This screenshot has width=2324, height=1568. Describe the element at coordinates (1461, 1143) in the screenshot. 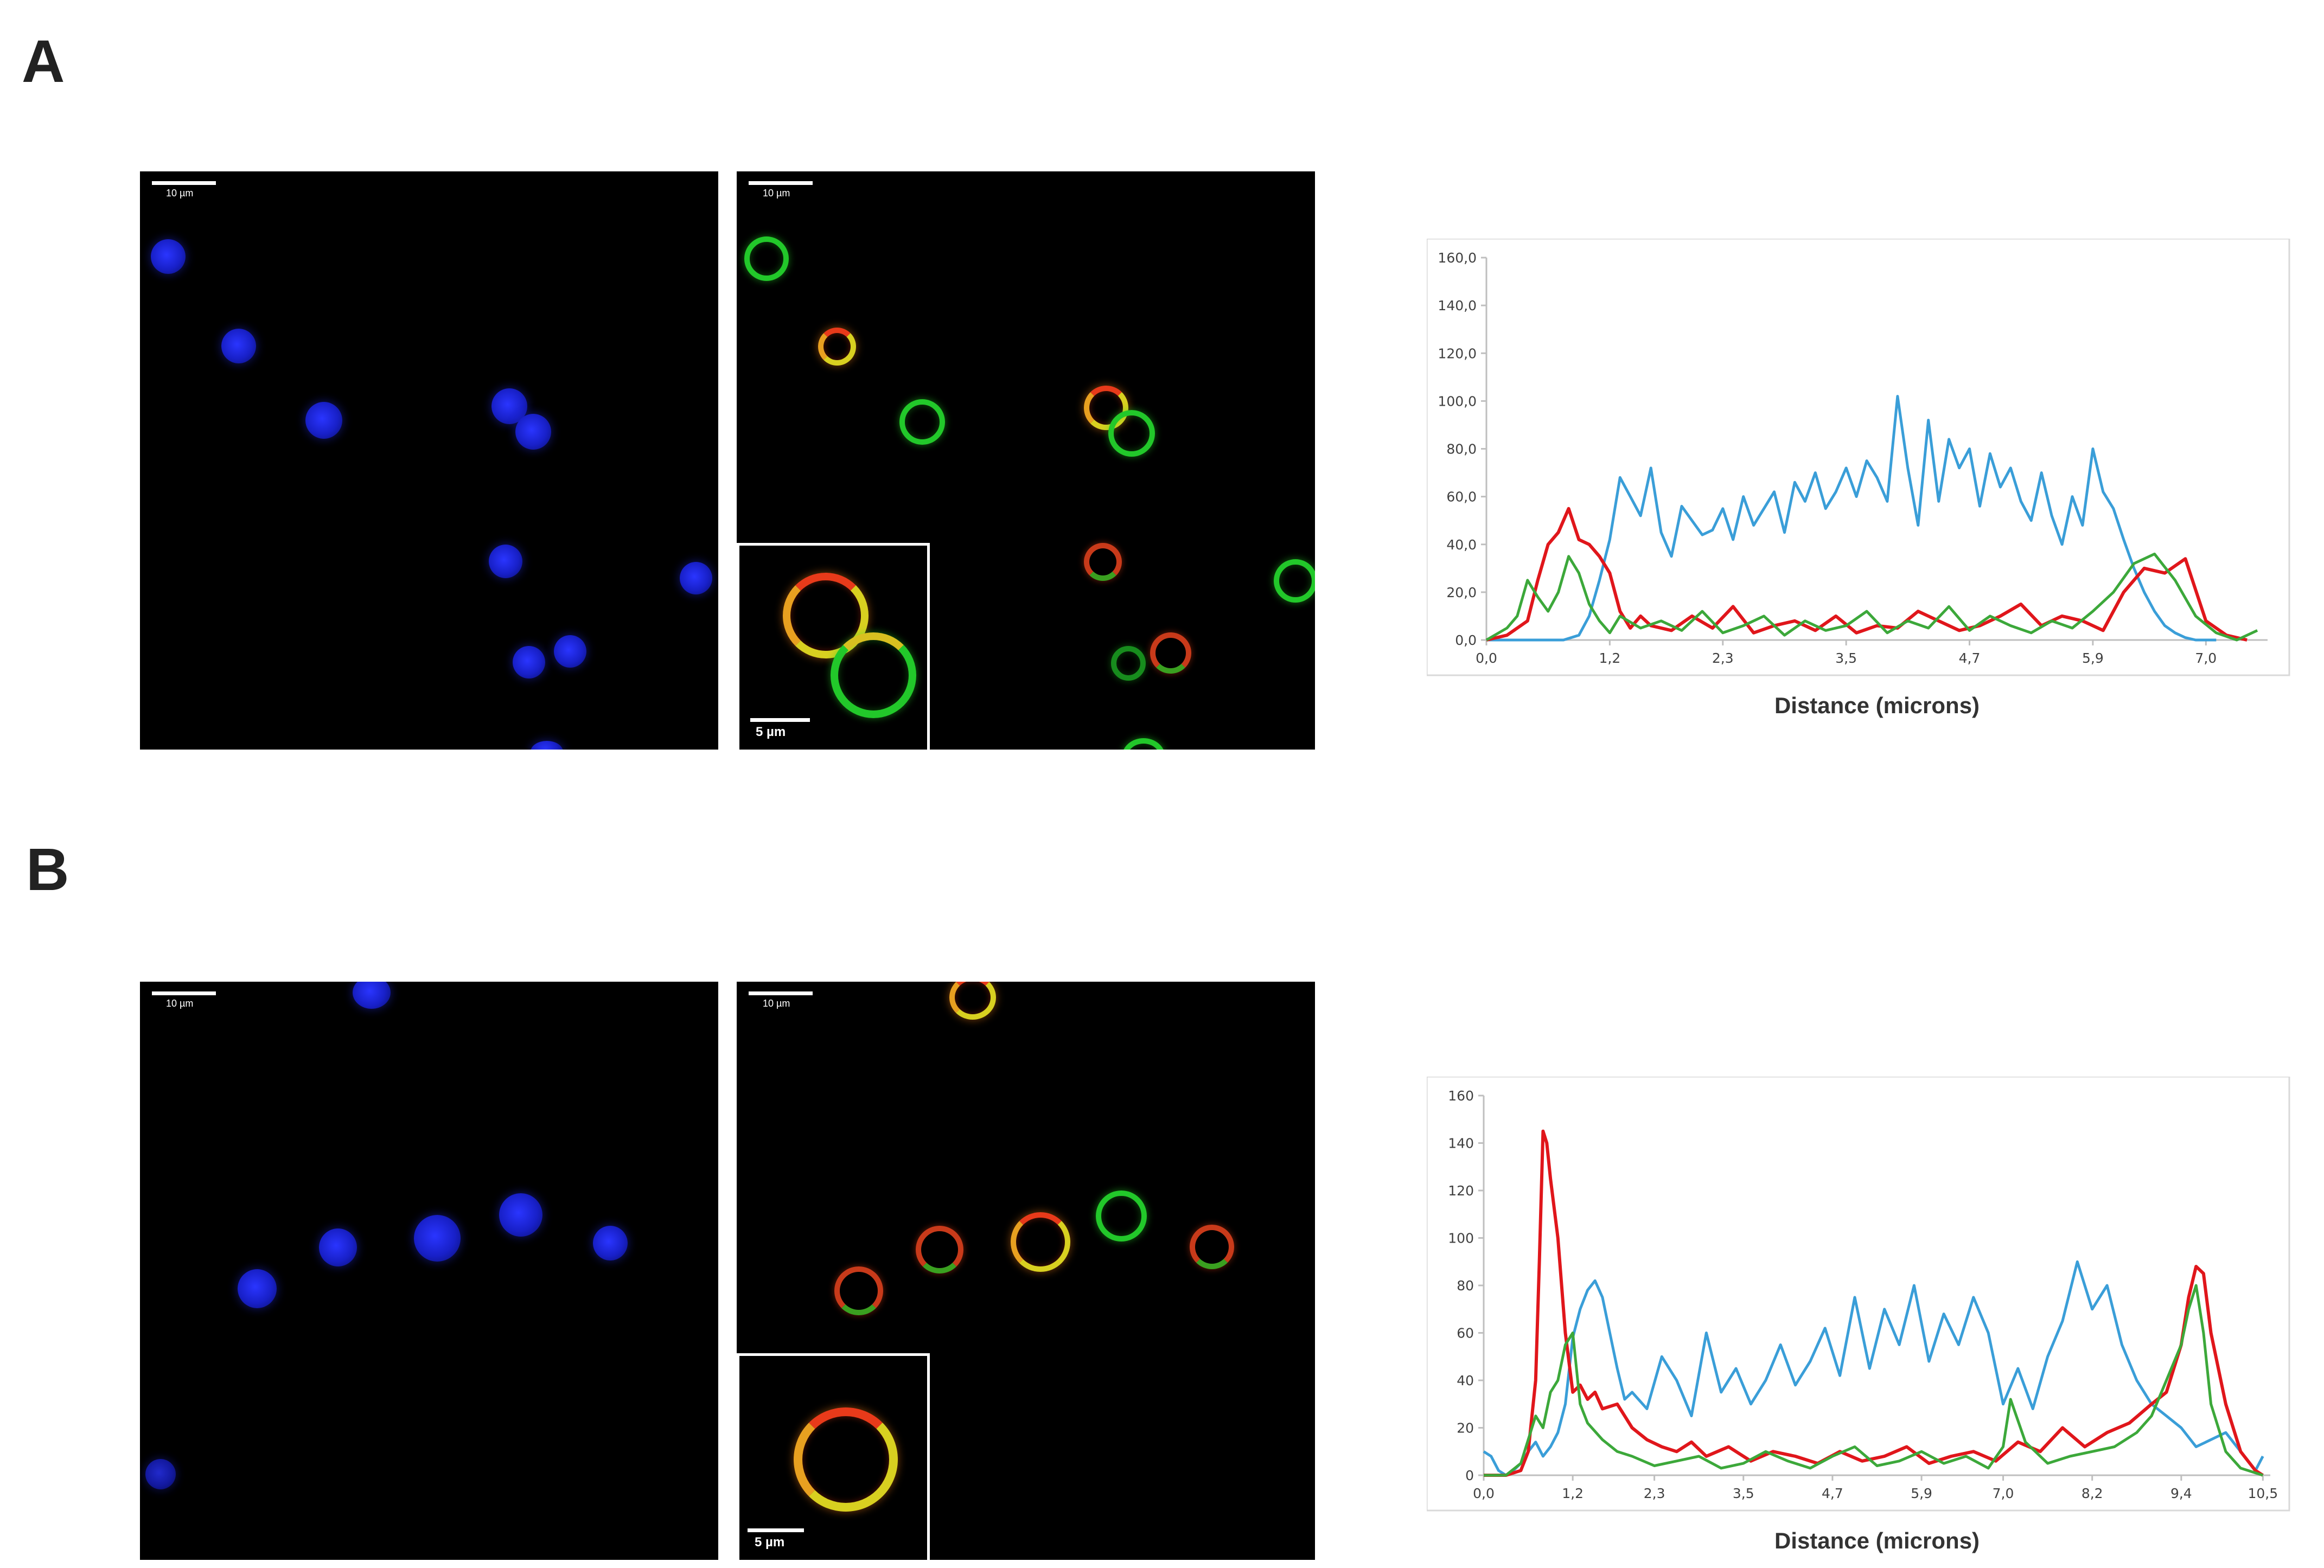

I see `y-tick-label: 140` at that location.